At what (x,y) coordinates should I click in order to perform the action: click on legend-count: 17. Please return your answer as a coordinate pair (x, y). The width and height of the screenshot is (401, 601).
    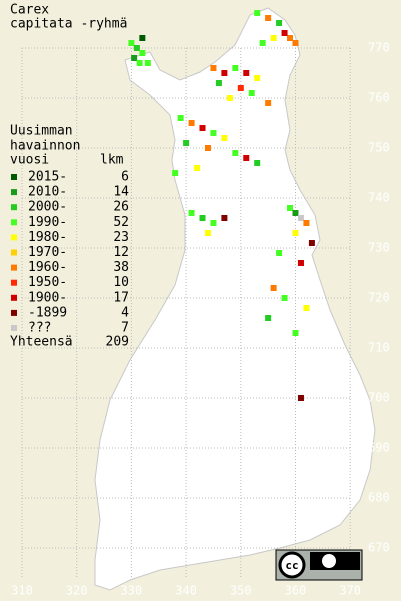
    Looking at the image, I should click on (121, 297).